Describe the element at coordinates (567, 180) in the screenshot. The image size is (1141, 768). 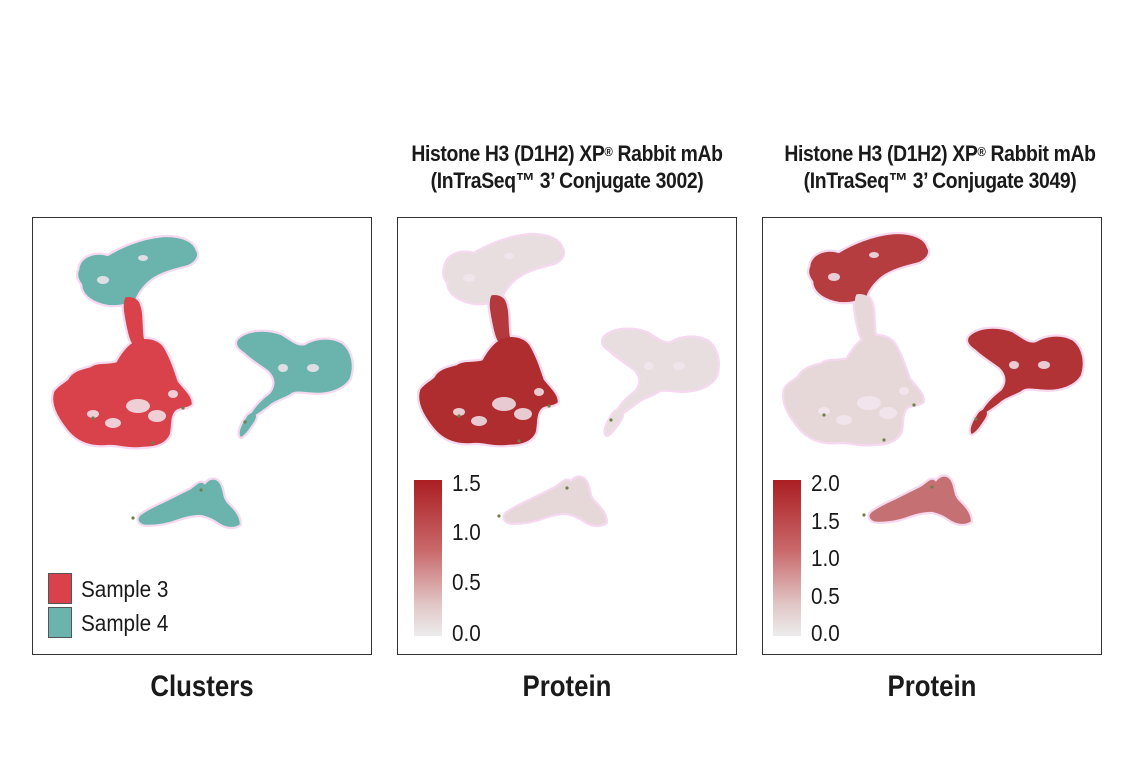
I see `title-line2: (InTraSeq™ 3’ Conjugate 3002)` at that location.